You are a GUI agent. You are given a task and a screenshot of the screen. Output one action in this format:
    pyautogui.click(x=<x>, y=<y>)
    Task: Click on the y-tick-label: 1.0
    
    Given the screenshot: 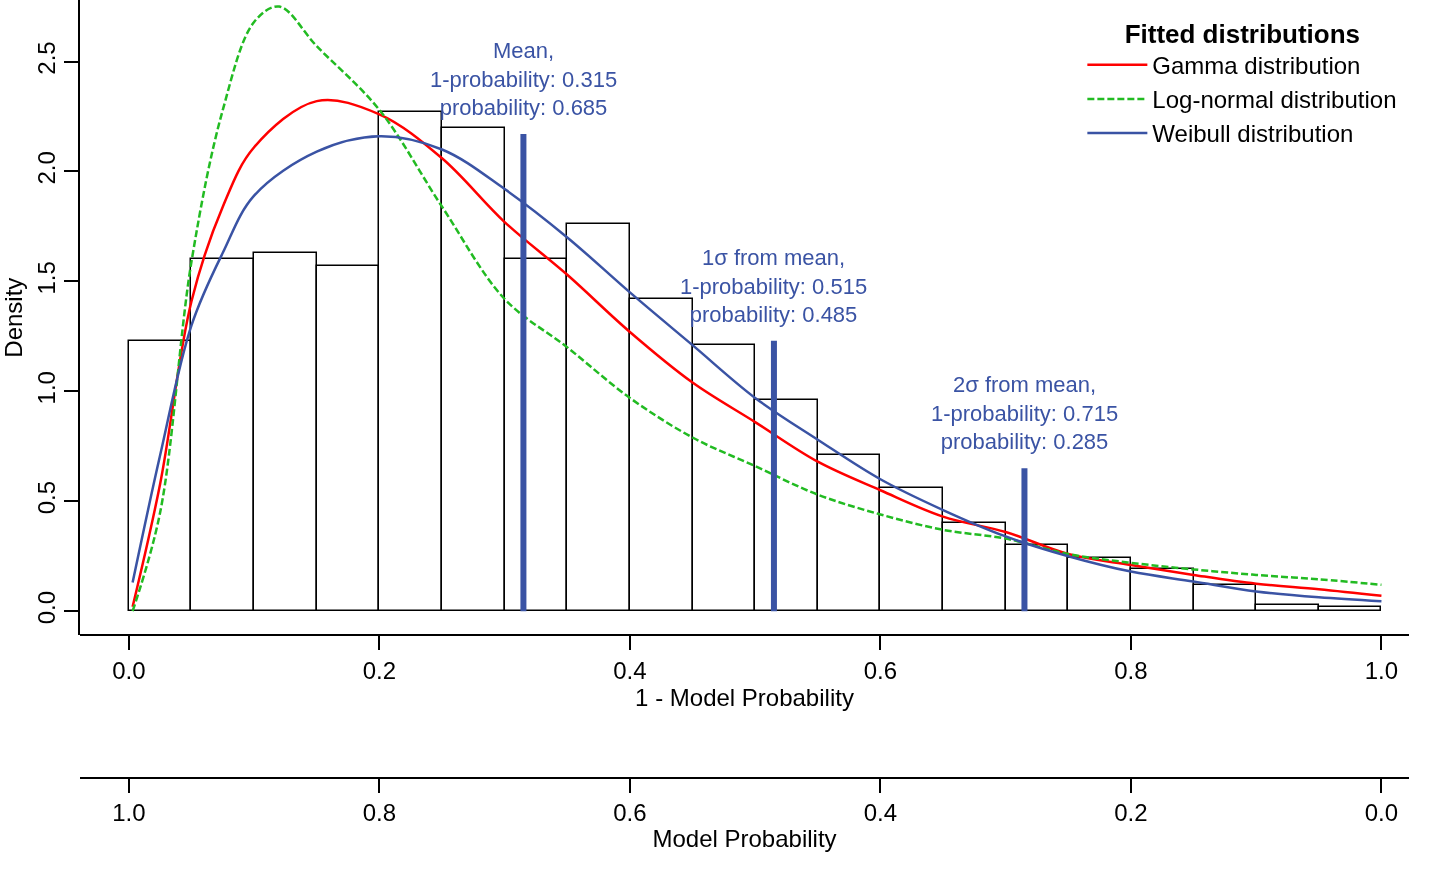 What is the action you would take?
    pyautogui.click(x=46, y=388)
    